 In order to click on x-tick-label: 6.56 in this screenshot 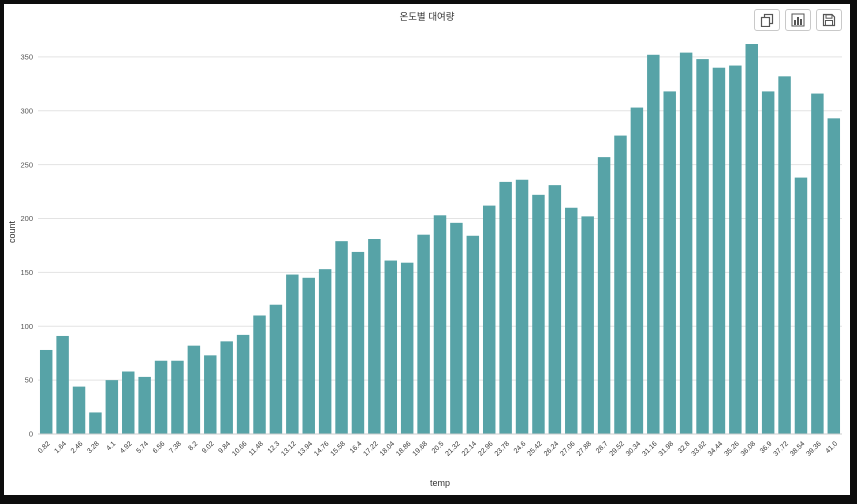, I will do `click(159, 447)`.